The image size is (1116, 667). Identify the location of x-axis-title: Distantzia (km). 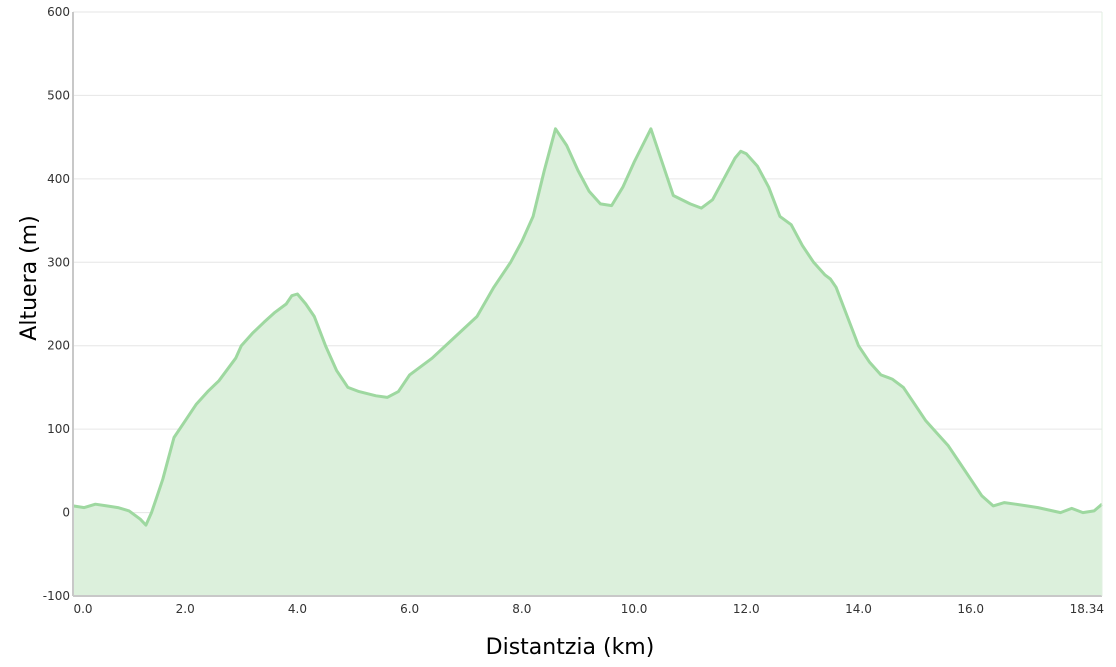
(570, 647).